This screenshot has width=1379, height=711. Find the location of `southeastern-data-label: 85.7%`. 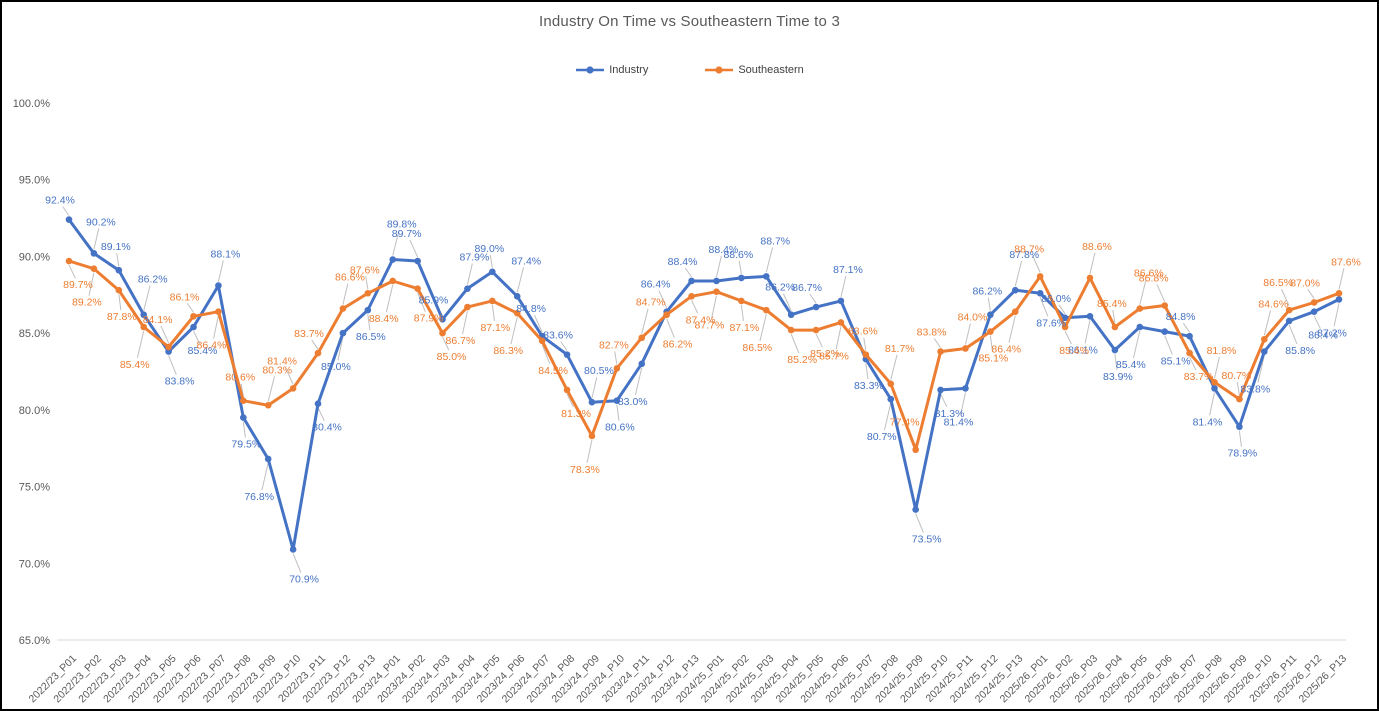

southeastern-data-label: 85.7% is located at coordinates (834, 356).